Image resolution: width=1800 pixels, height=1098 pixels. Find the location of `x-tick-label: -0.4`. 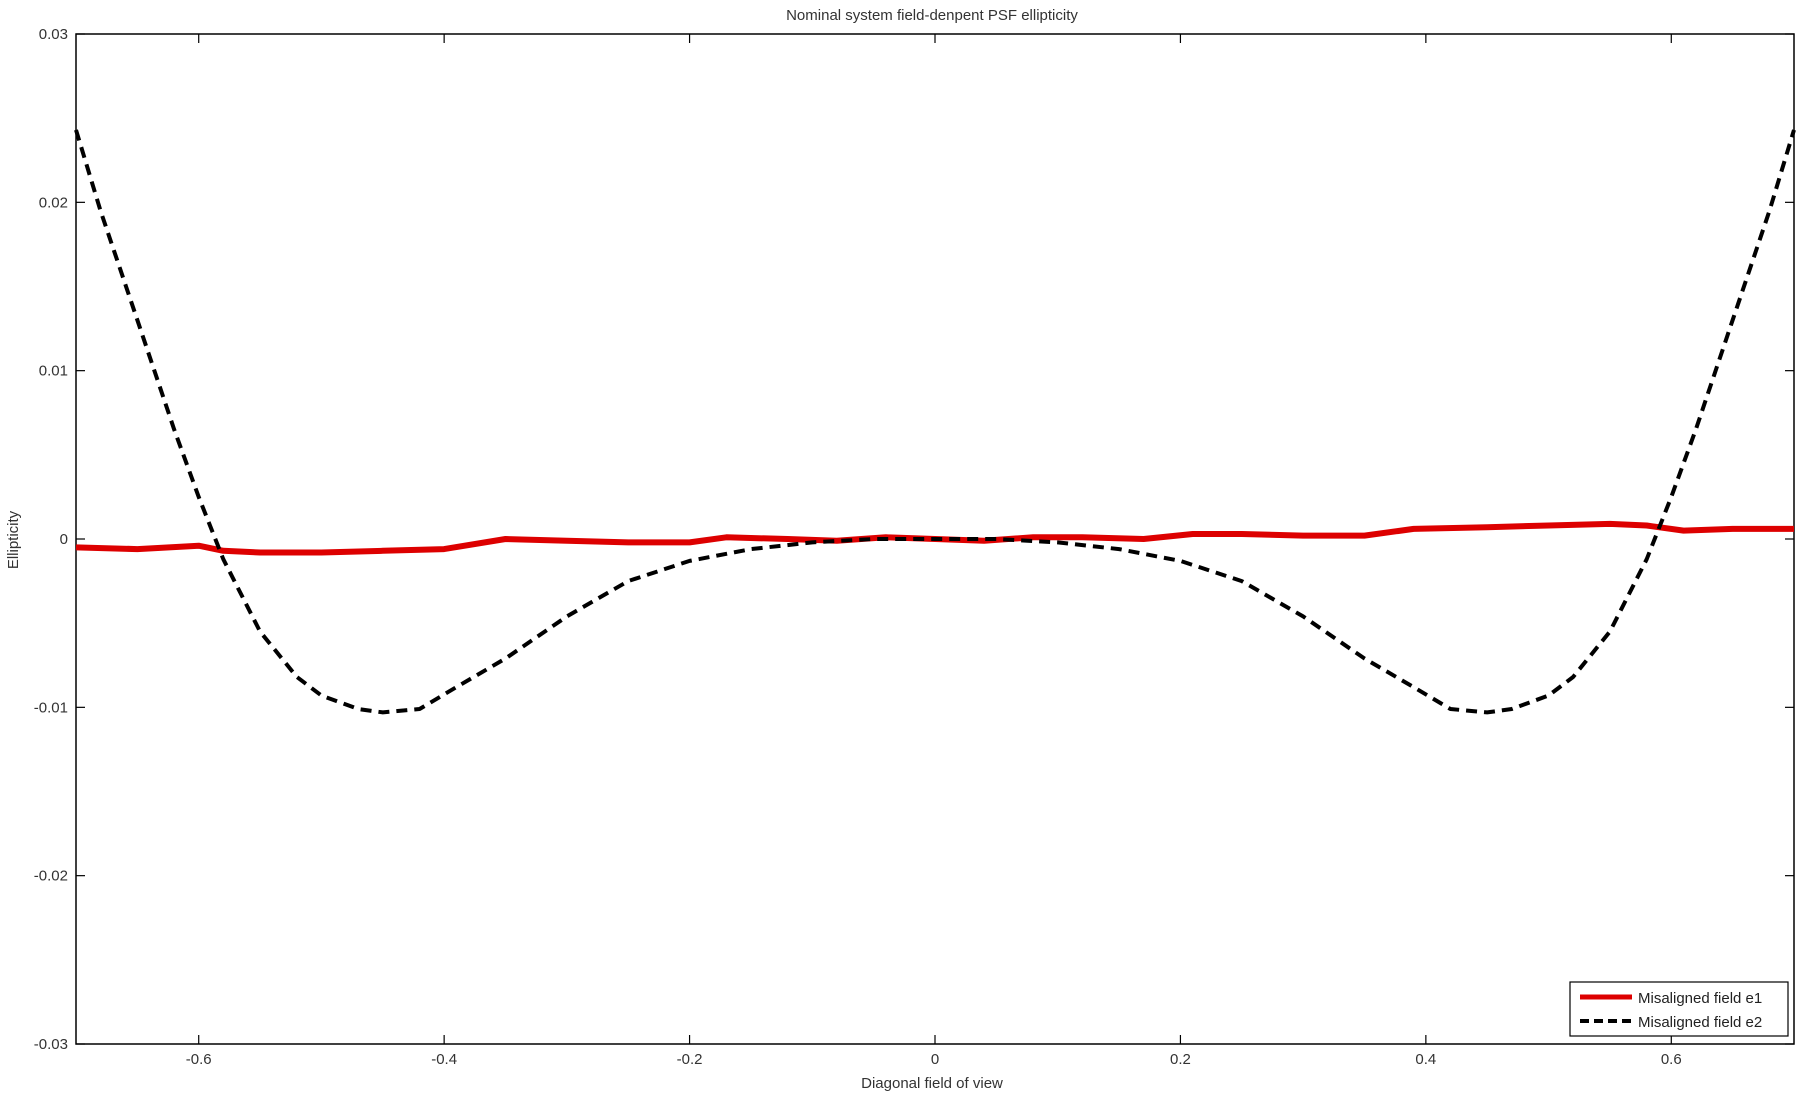

x-tick-label: -0.4 is located at coordinates (444, 1059).